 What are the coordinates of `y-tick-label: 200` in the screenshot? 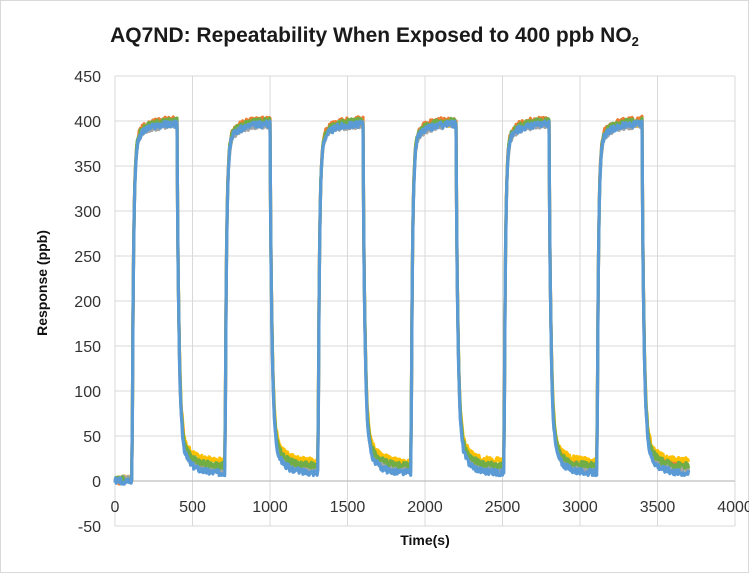 It's located at (87, 302).